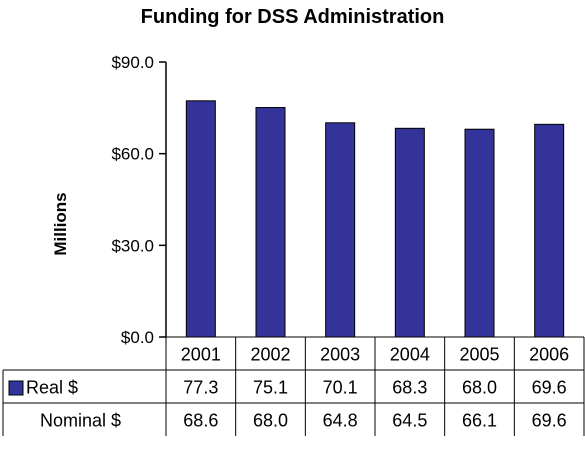 The width and height of the screenshot is (585, 459). I want to click on data-value: 70.1, so click(340, 388).